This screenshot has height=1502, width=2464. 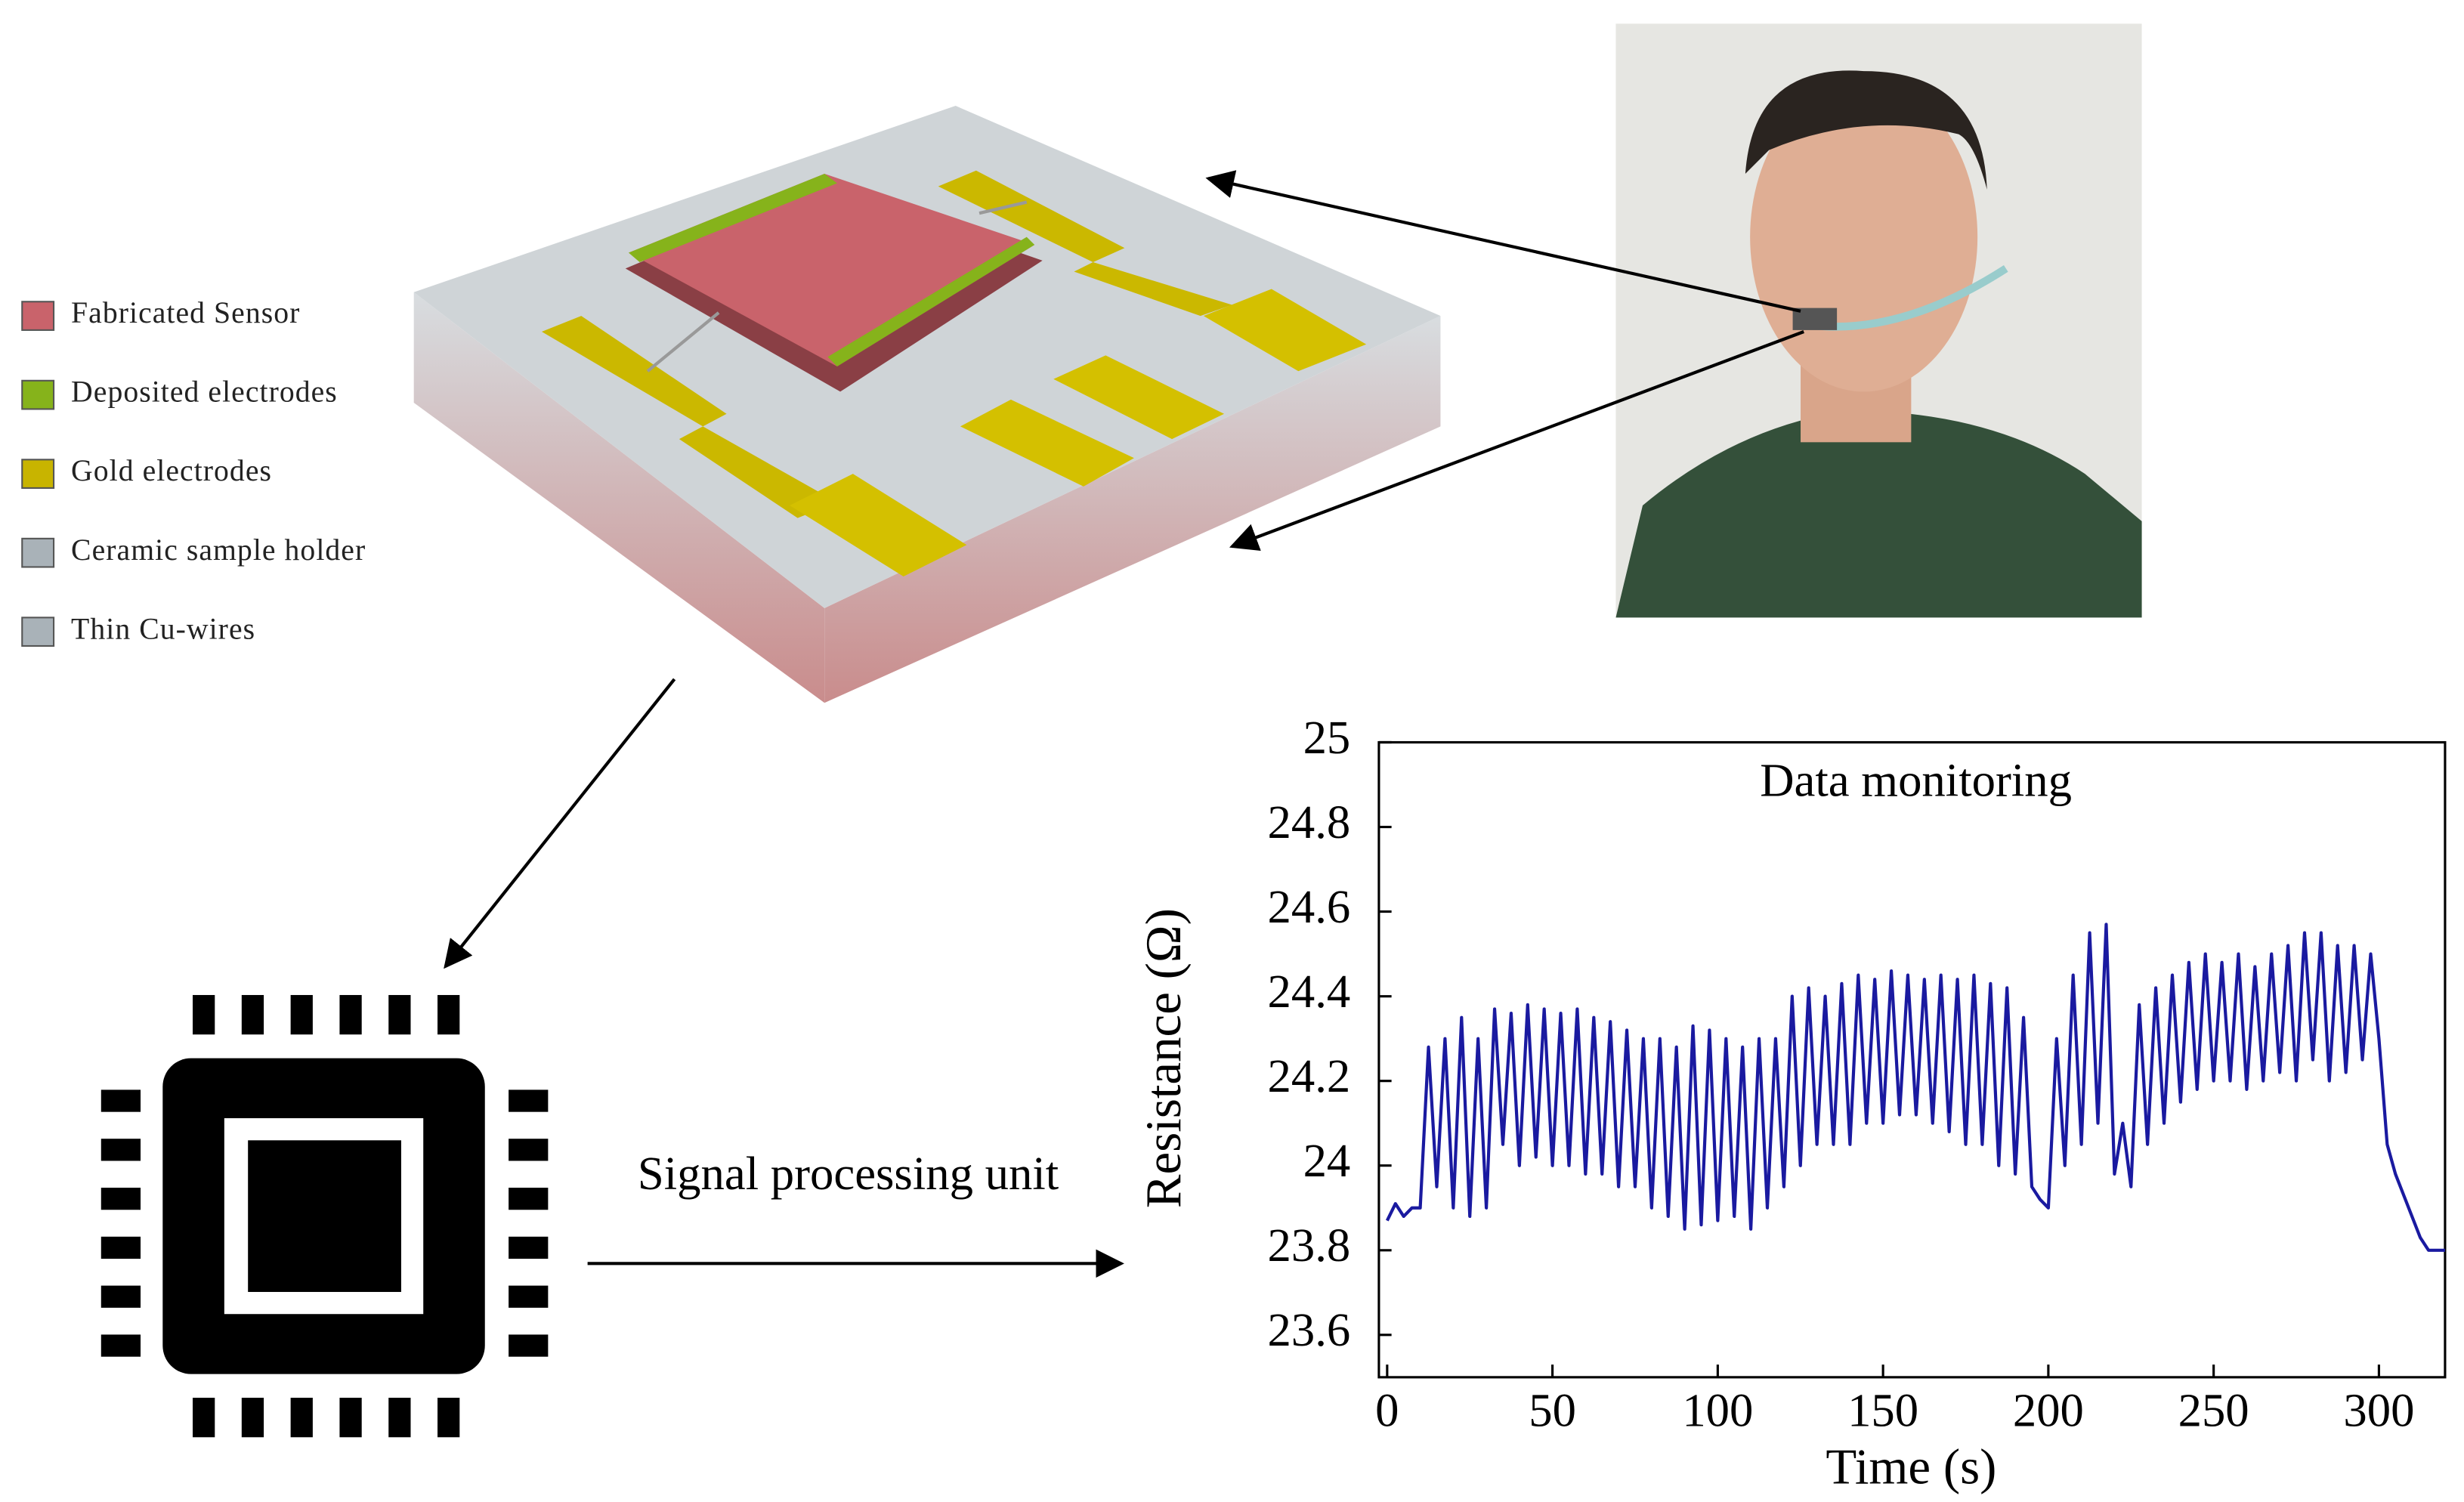 I want to click on signal-label: Signal processing unit, so click(x=848, y=1173).